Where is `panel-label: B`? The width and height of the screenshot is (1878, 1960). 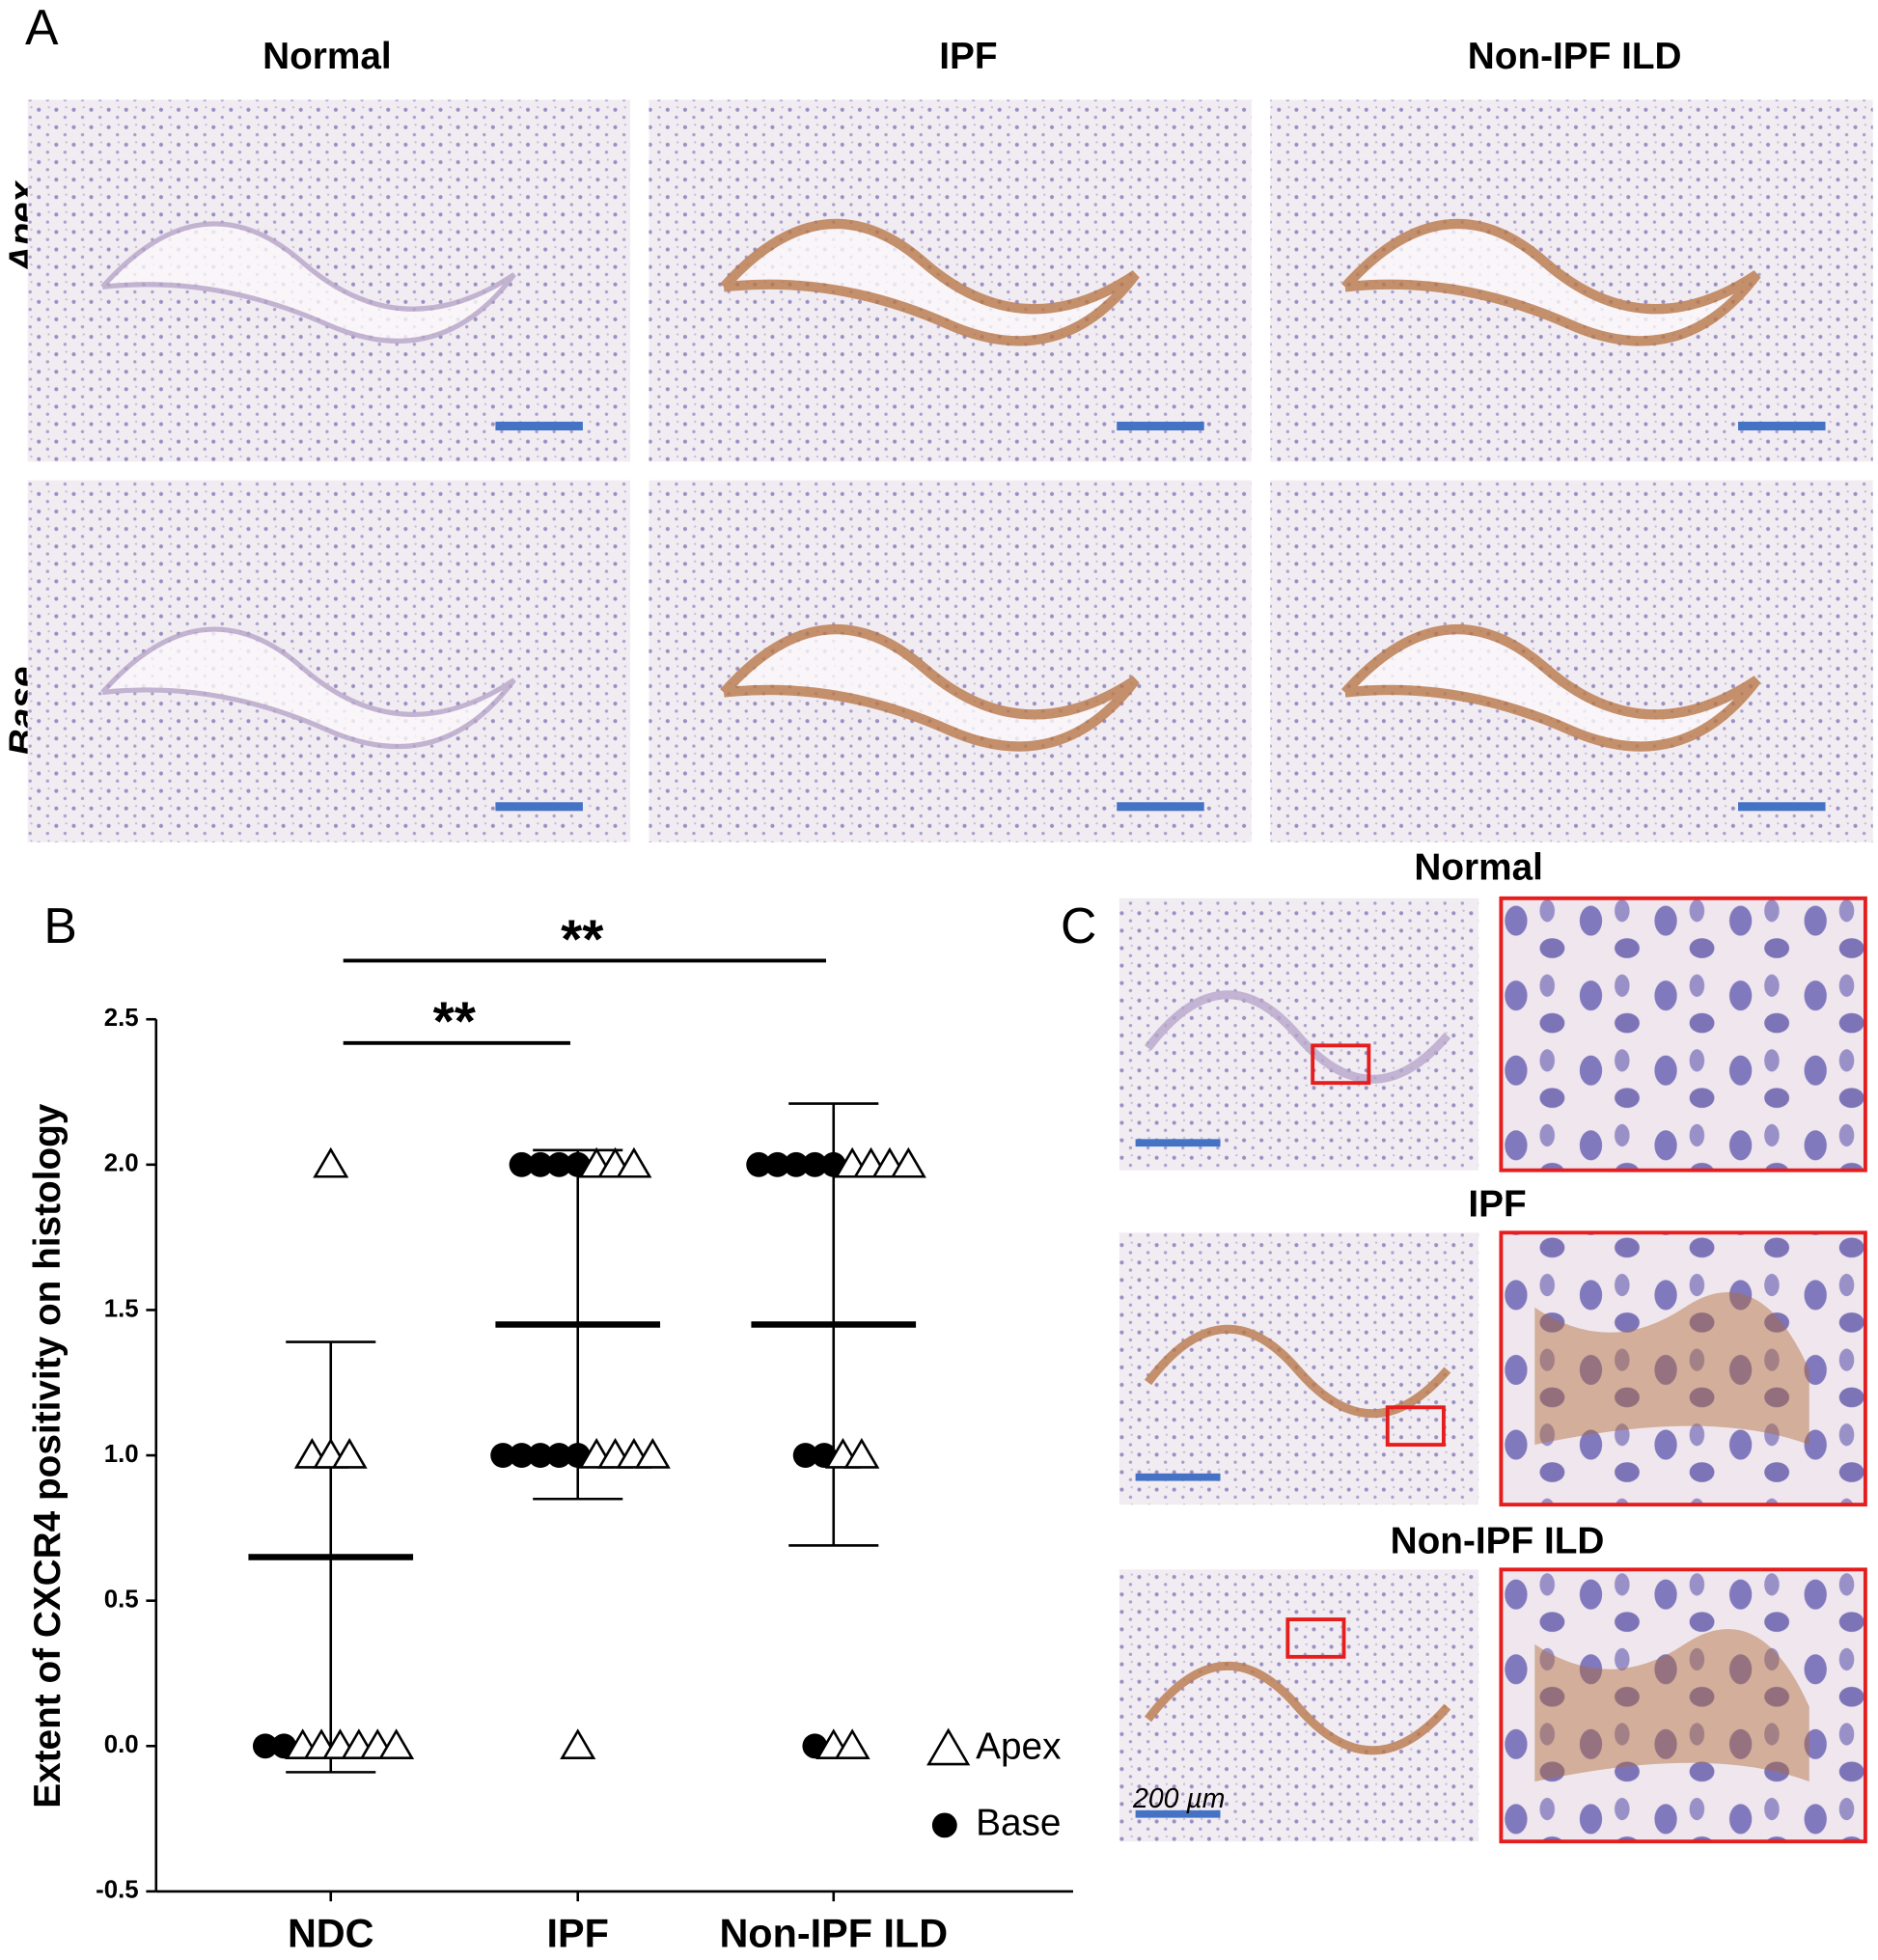 panel-label: B is located at coordinates (59, 925).